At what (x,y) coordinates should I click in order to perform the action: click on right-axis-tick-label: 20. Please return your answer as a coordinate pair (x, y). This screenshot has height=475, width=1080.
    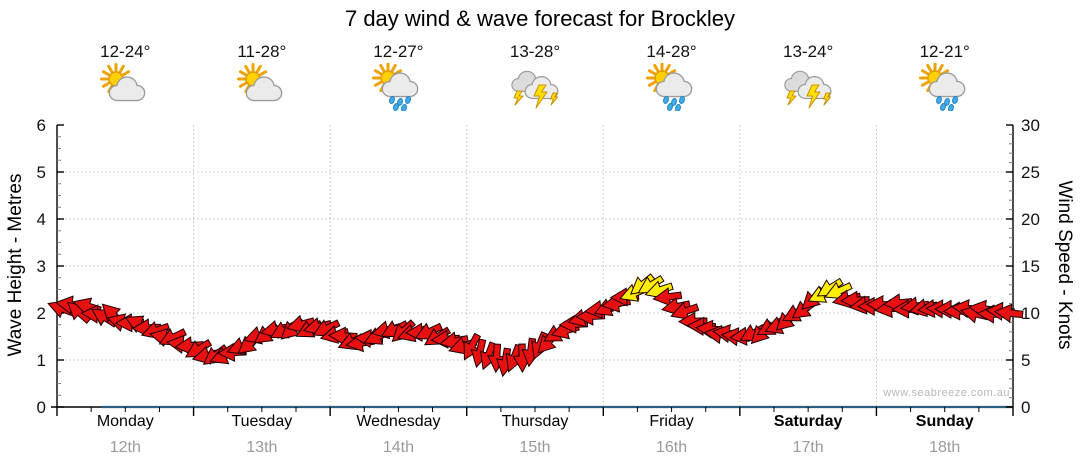
    Looking at the image, I should click on (1030, 219).